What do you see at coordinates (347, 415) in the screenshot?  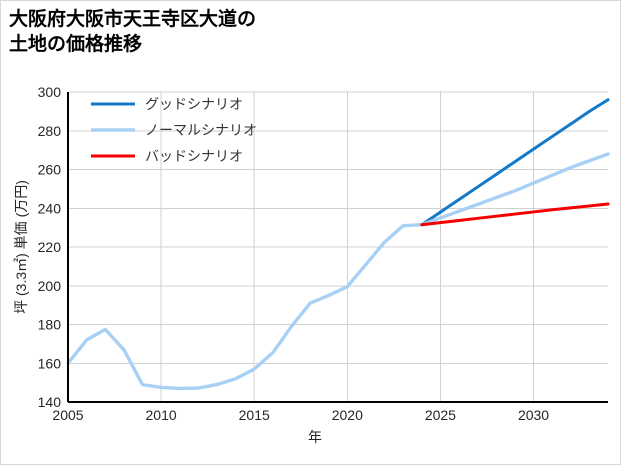 I see `x-tick-label: 2020` at bounding box center [347, 415].